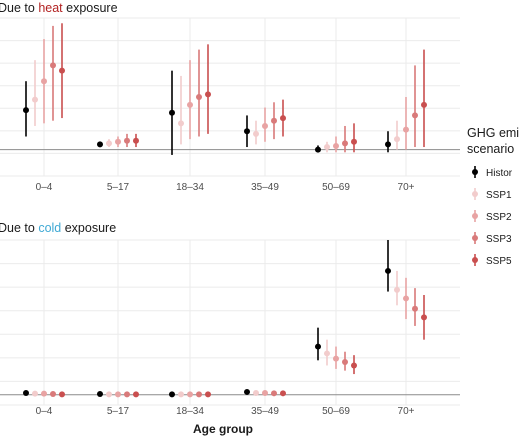 This screenshot has height=436, width=522. Describe the element at coordinates (58, 228) in the screenshot. I see `cold-panel-title: Due to cold exposure` at that location.